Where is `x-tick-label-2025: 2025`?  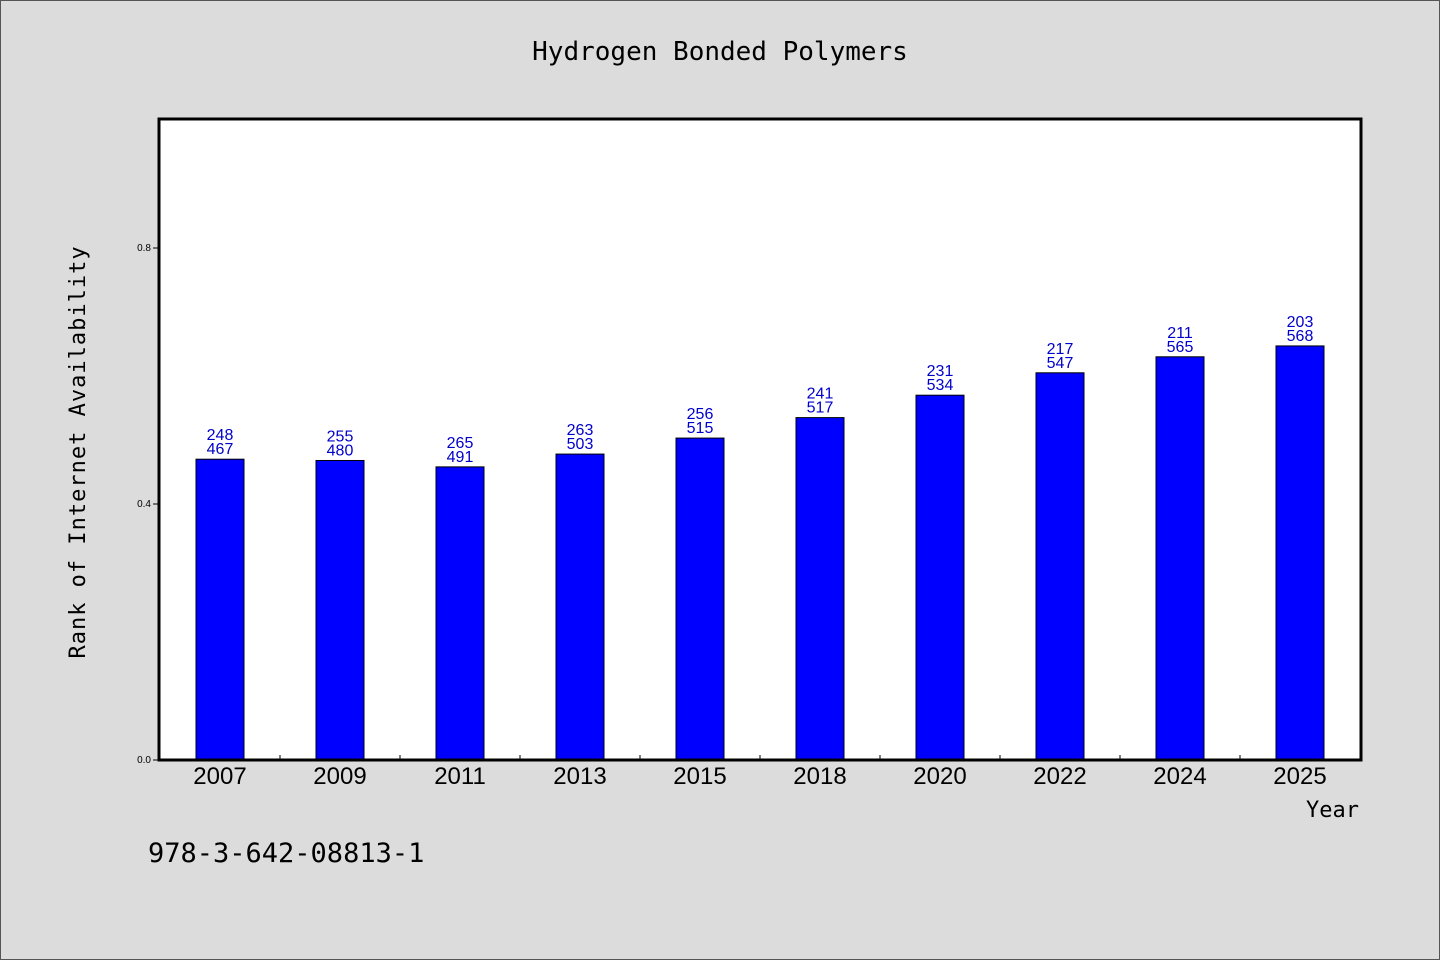
x-tick-label-2025: 2025 is located at coordinates (1299, 776).